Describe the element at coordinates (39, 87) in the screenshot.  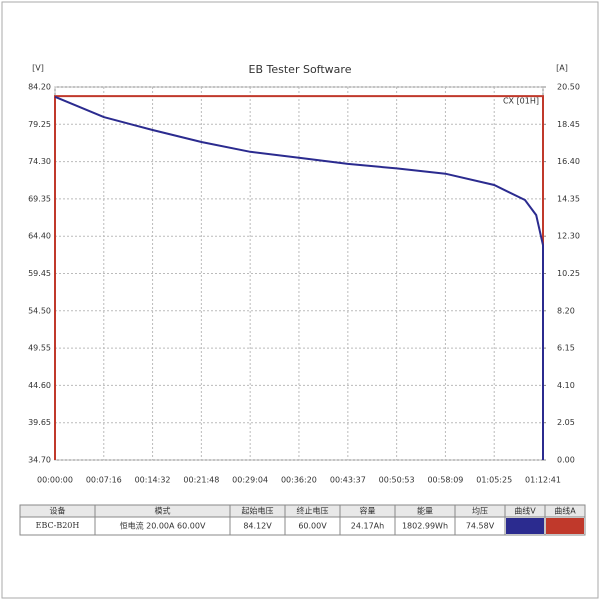
I see `y-tick-label: 84.20` at that location.